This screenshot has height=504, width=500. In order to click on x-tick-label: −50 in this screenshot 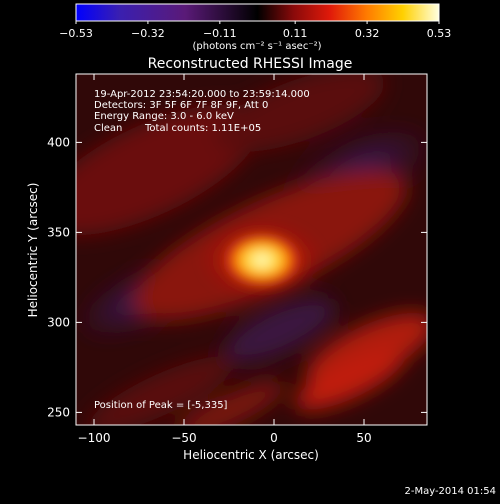, I will do `click(183, 438)`.